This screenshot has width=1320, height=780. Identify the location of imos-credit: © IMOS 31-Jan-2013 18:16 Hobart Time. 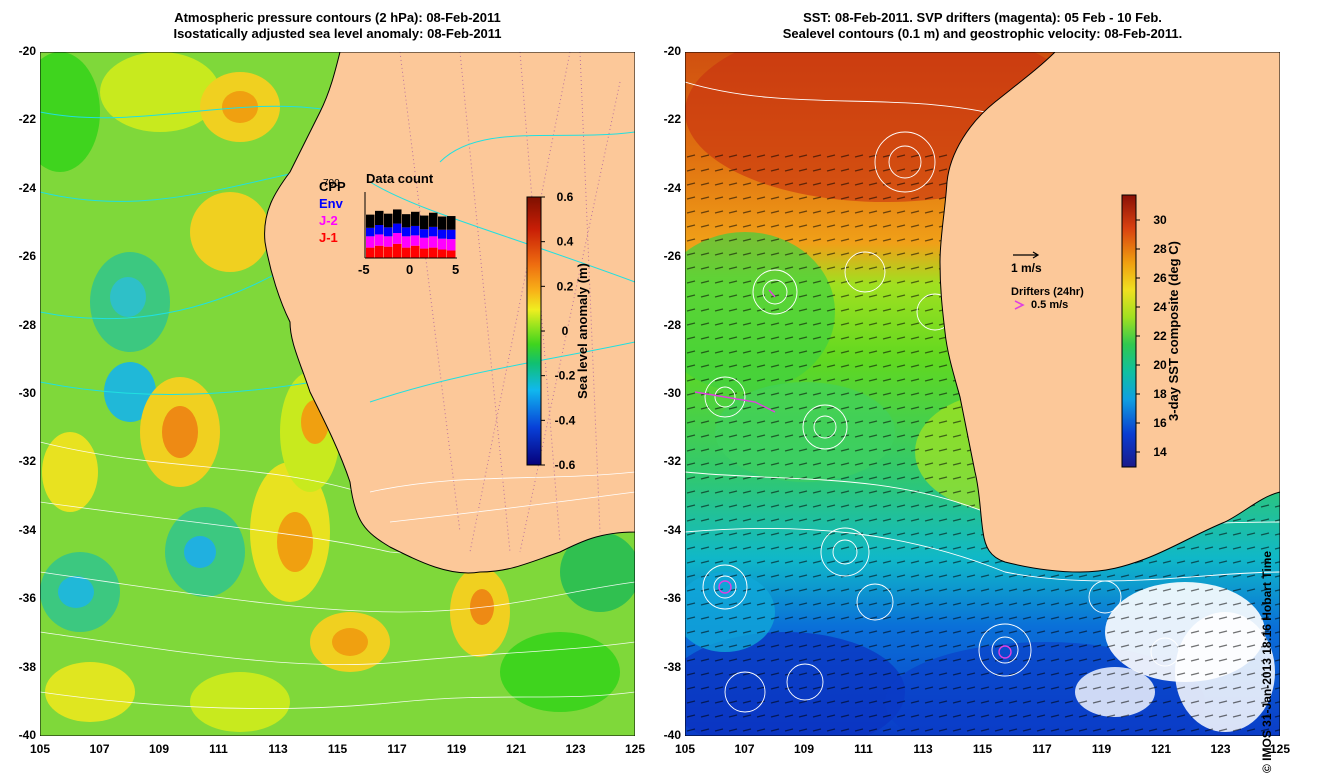
(1267, 661).